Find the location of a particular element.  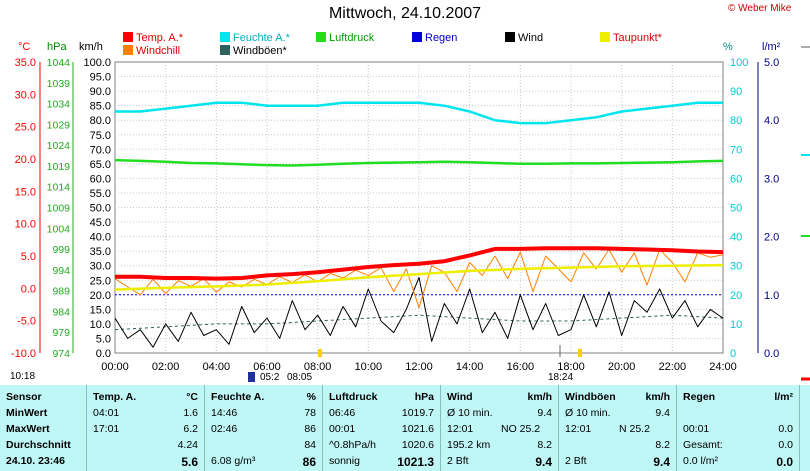

stats-header-unit: l/m² is located at coordinates (783, 397).